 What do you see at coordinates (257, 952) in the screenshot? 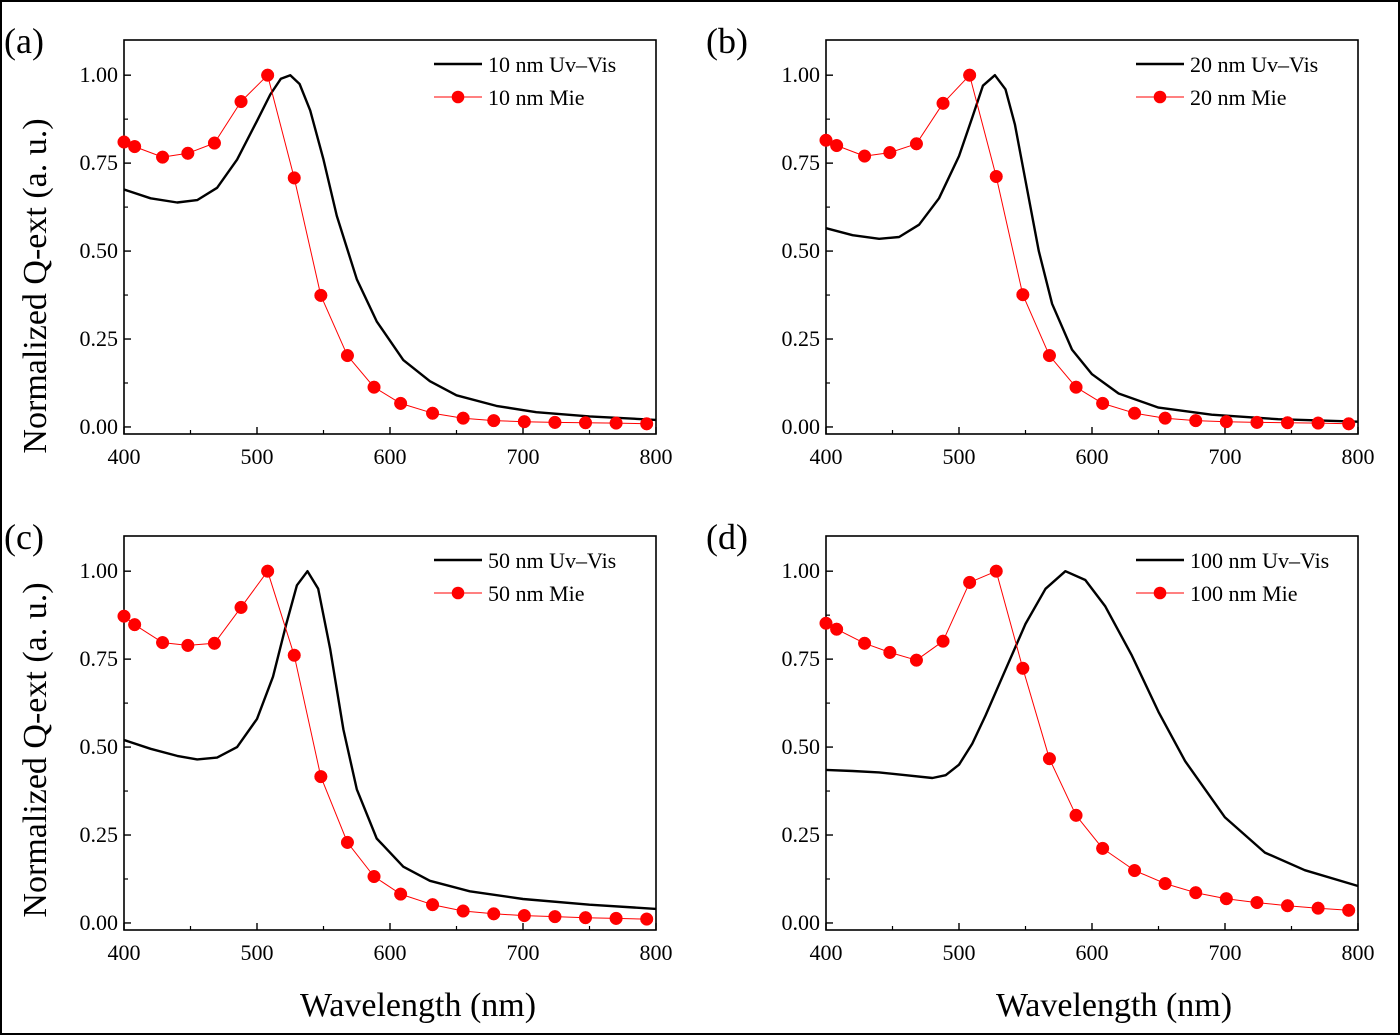
I see `x-tick-label-c-1: 500` at bounding box center [257, 952].